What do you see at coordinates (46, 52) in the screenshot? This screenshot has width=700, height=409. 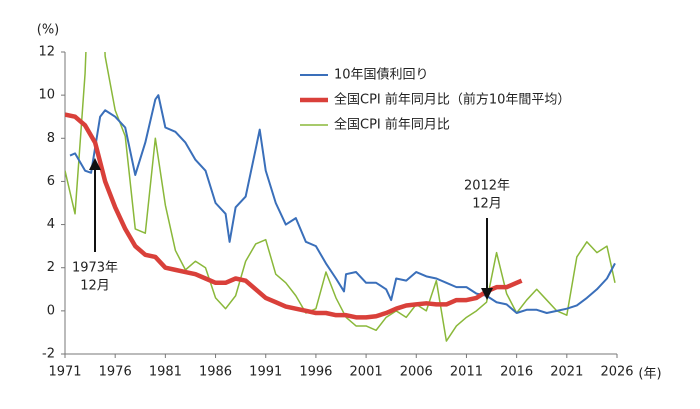 I see `y-tick-label: 12` at bounding box center [46, 52].